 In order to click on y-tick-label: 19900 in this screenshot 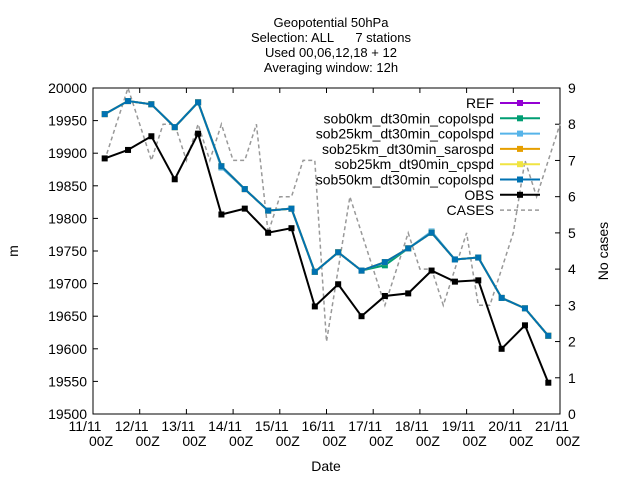, I will do `click(67, 153)`.